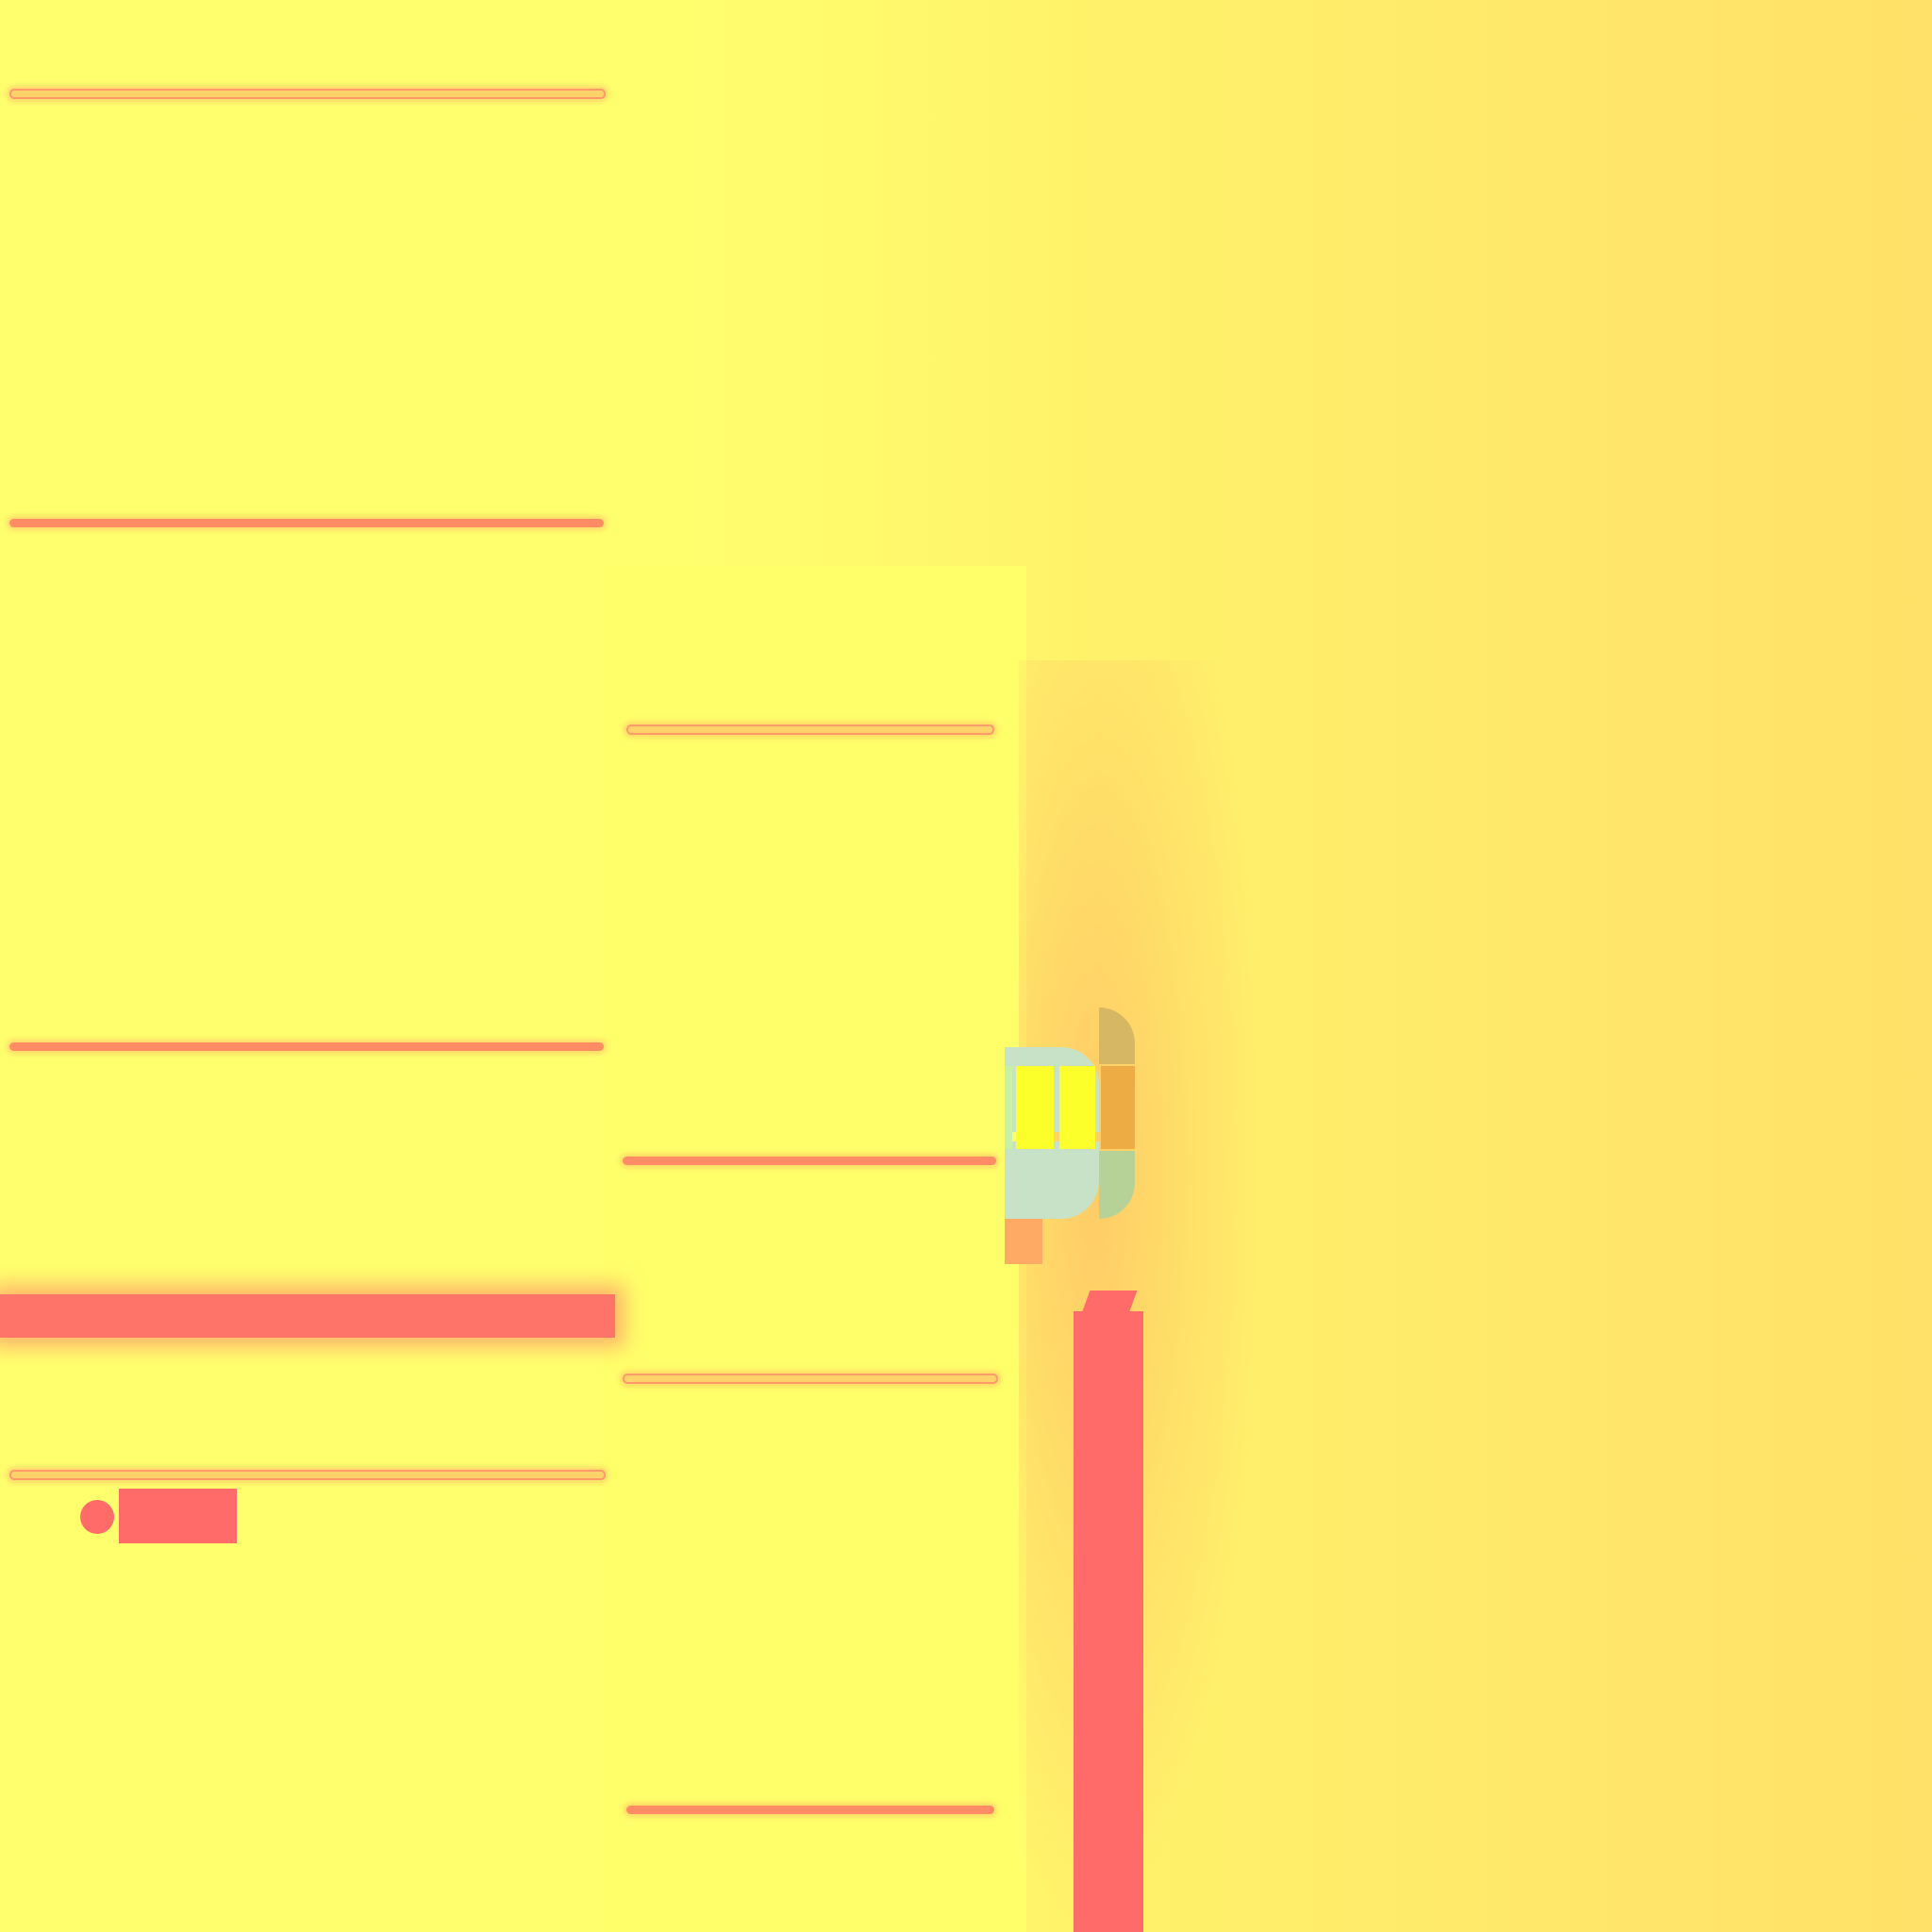  Describe the element at coordinates (1052, 1180) in the screenshot. I see `widget-cap-bottom` at that location.